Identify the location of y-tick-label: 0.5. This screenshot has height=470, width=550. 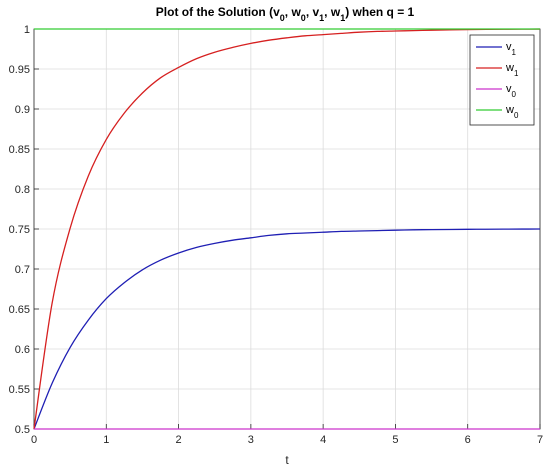
(22, 430).